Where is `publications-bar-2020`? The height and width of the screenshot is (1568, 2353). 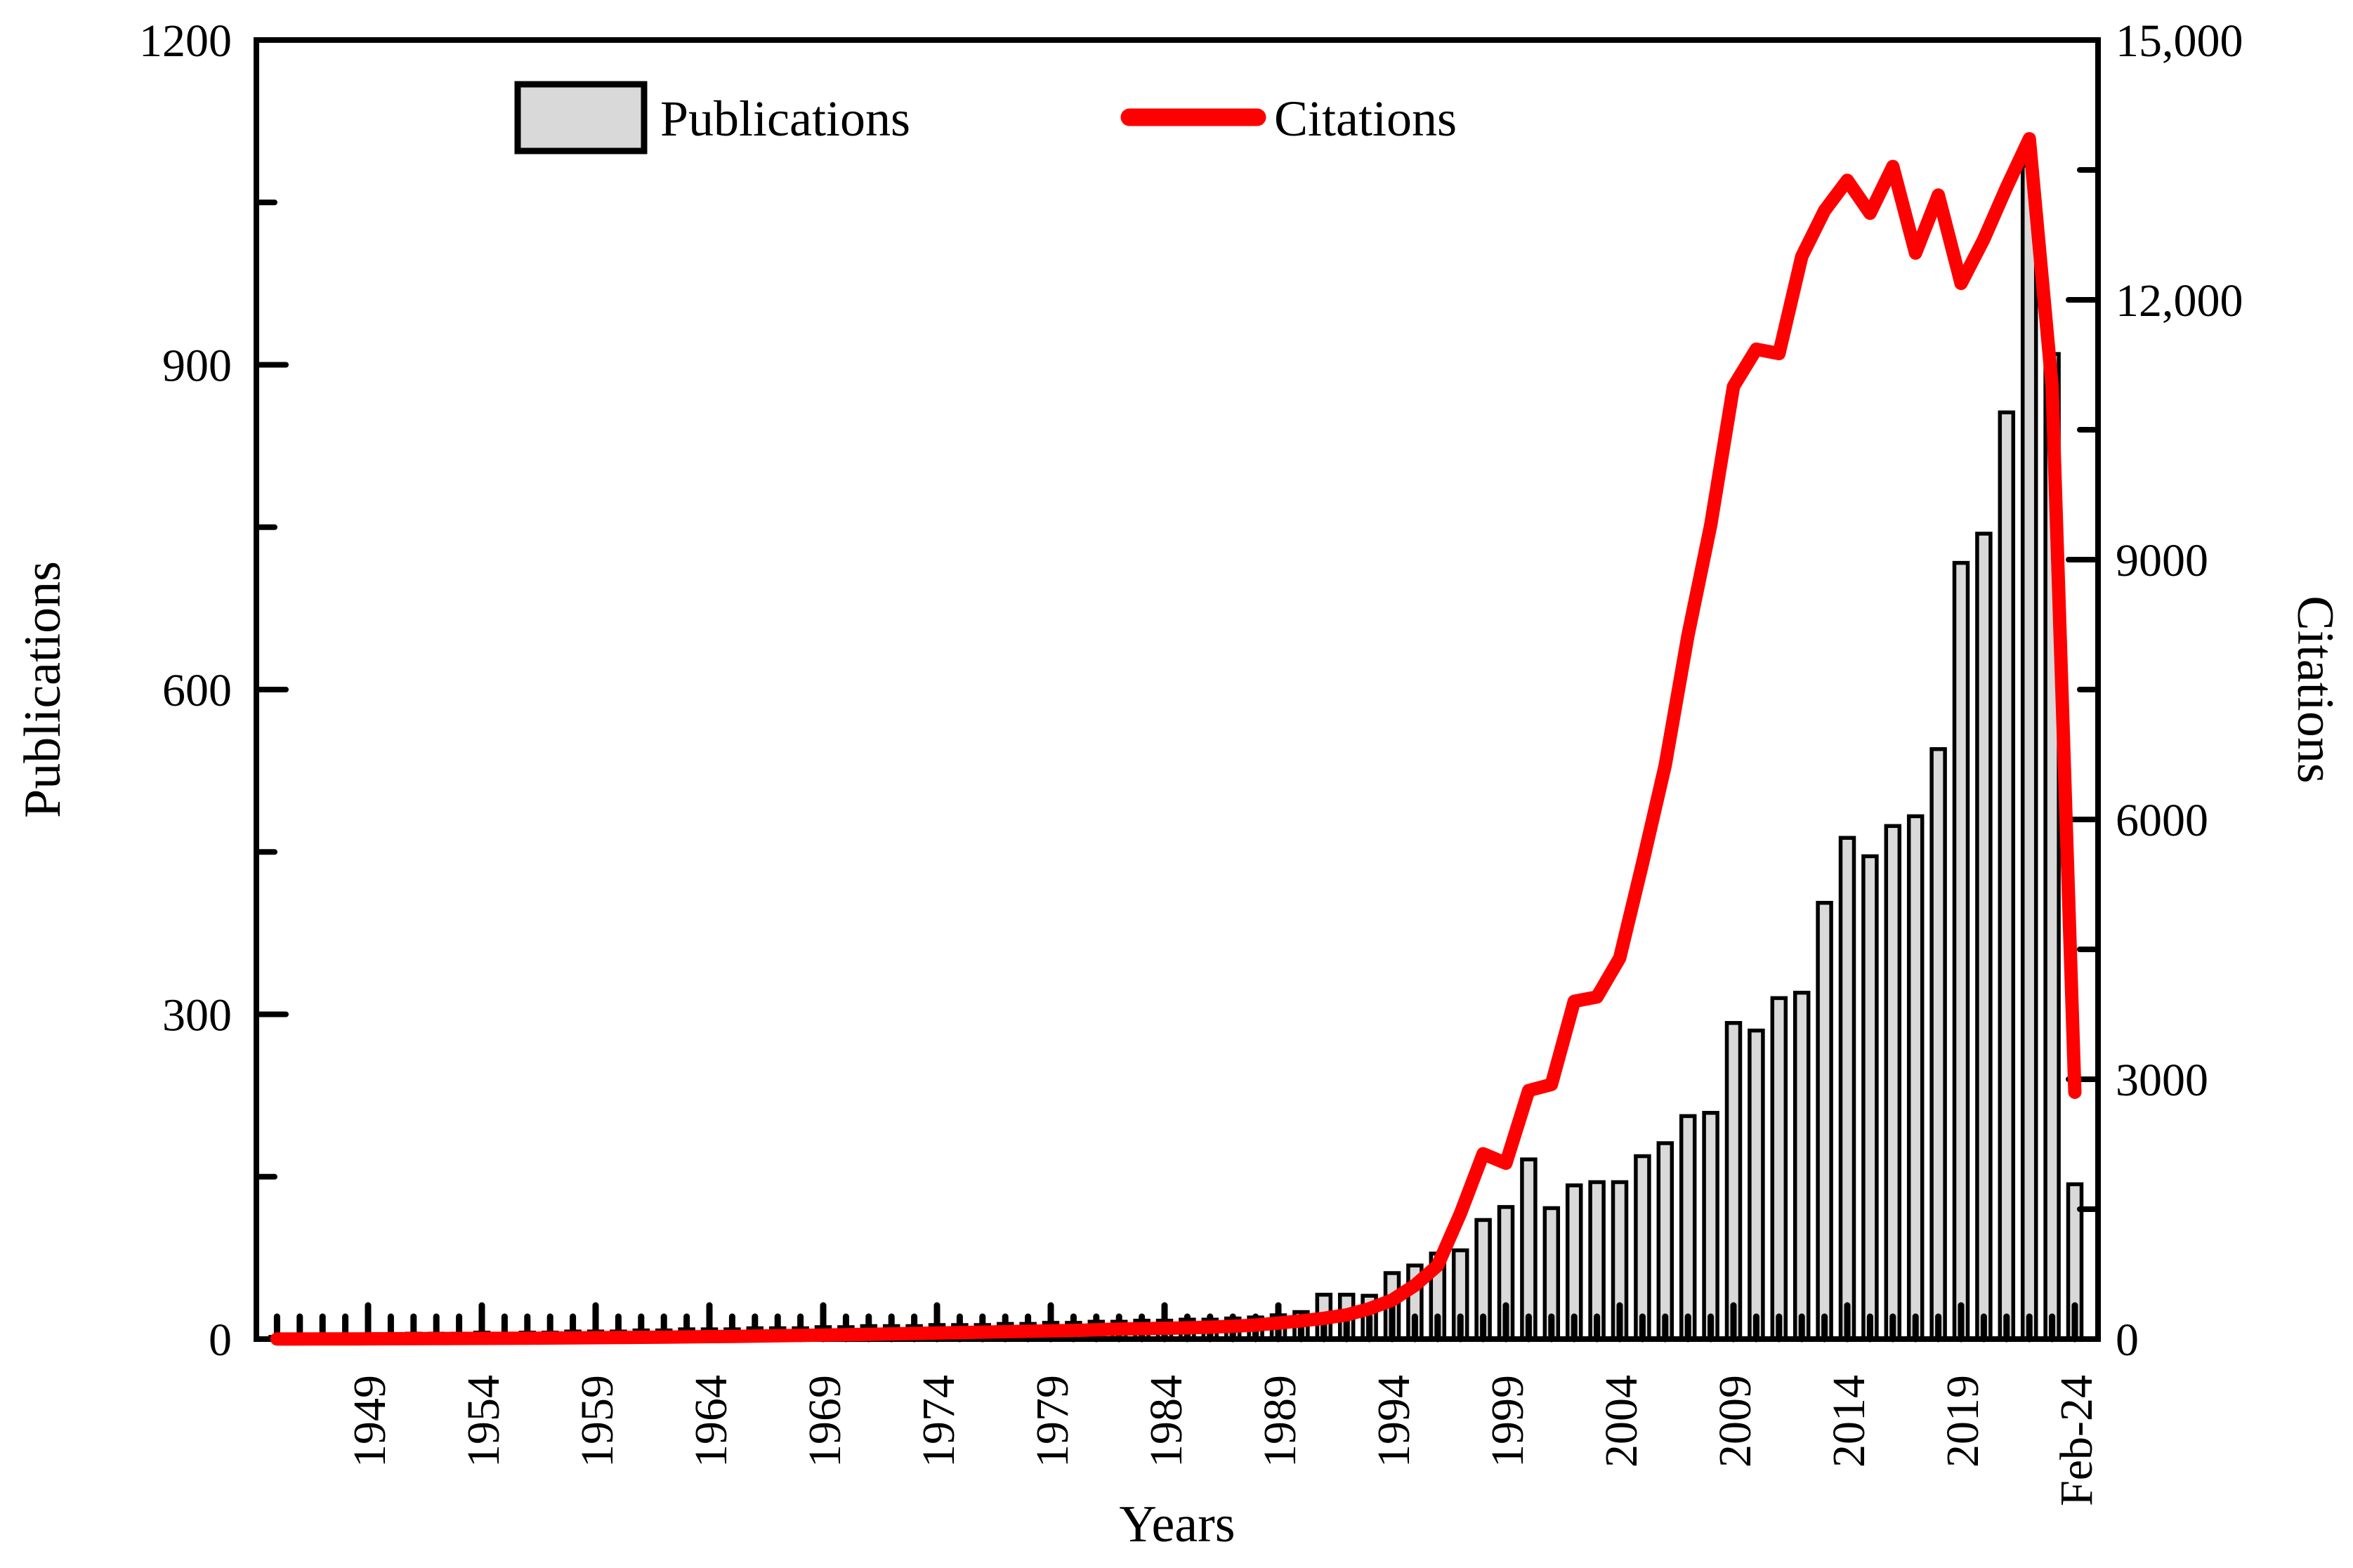 publications-bar-2020 is located at coordinates (1984, 936).